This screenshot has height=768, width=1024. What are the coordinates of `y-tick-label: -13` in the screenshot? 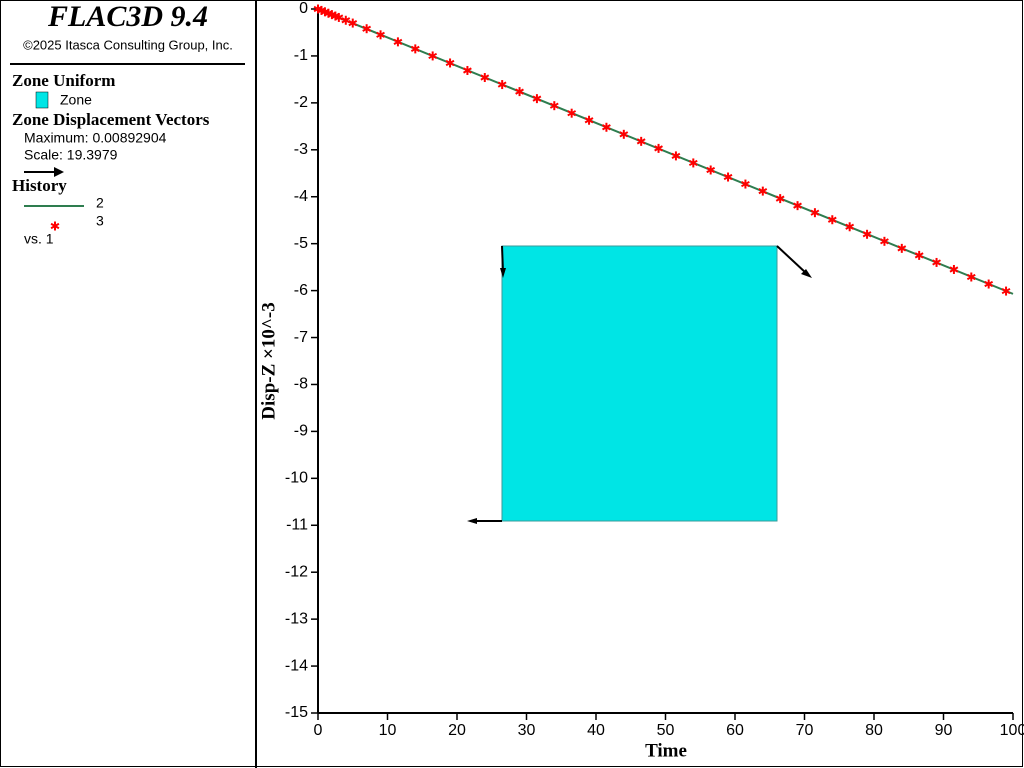 It's located at (296, 618).